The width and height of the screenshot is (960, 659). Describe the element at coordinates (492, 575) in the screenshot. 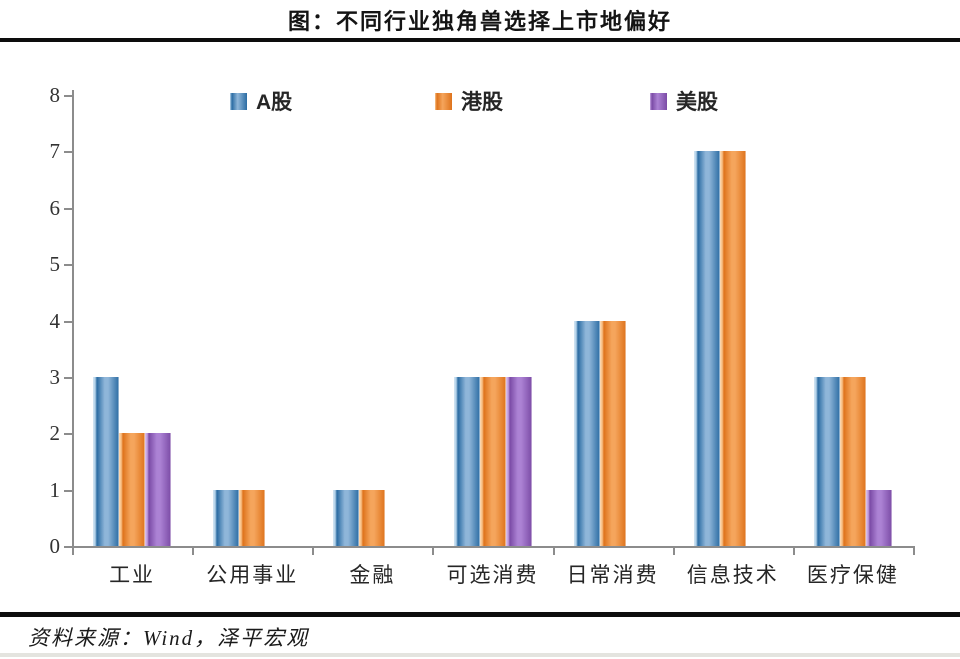

I see `x-category-label: 可选消费` at that location.